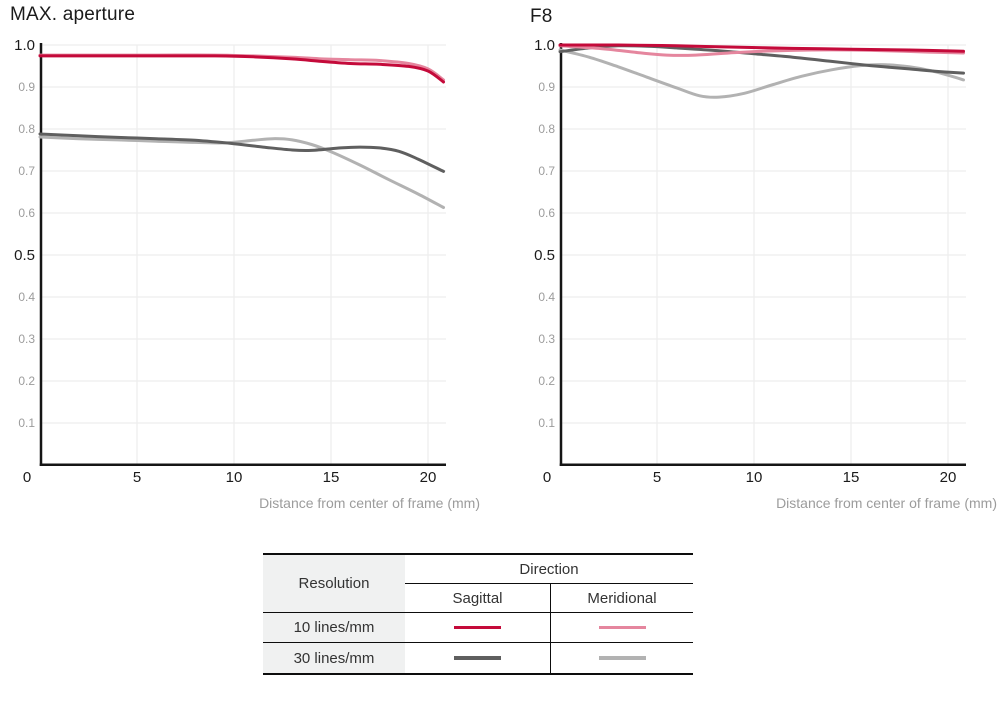  I want to click on legend-column-meridional: Meridional, so click(621, 598).